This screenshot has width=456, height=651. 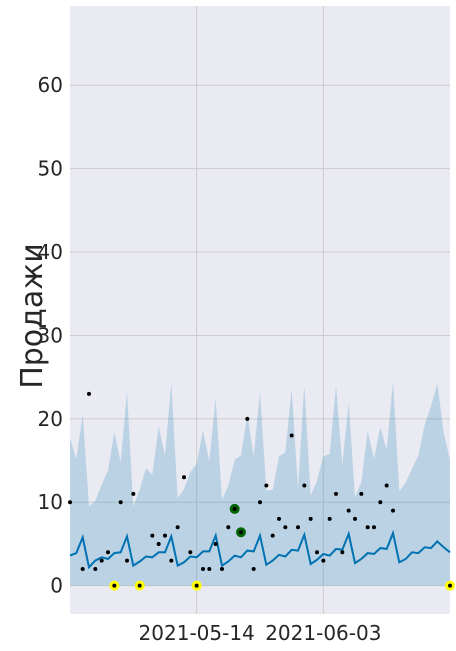 I want to click on forecast-line-path, so click(x=260, y=549).